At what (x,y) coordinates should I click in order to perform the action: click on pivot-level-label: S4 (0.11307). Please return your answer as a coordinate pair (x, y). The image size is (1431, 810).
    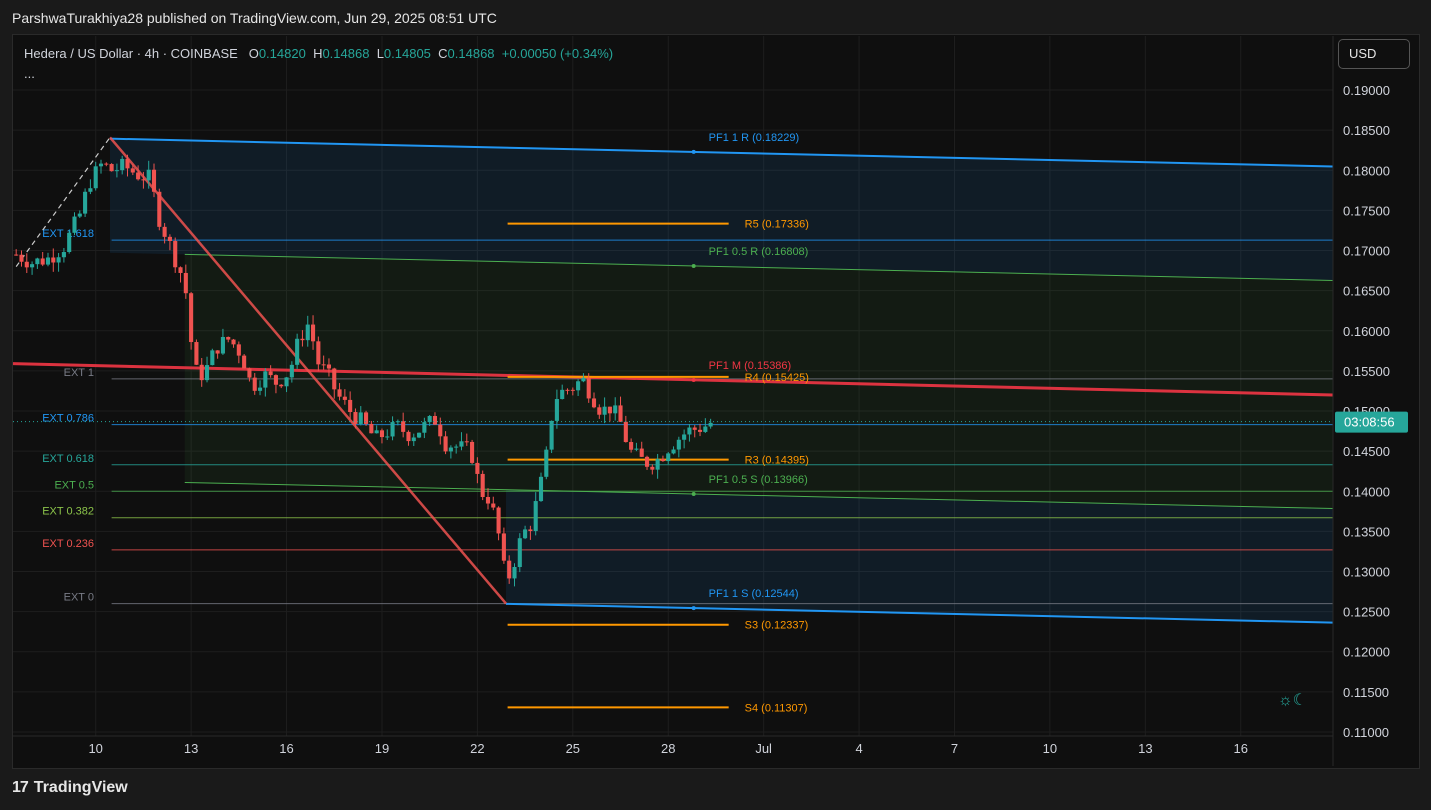
    Looking at the image, I should click on (776, 708).